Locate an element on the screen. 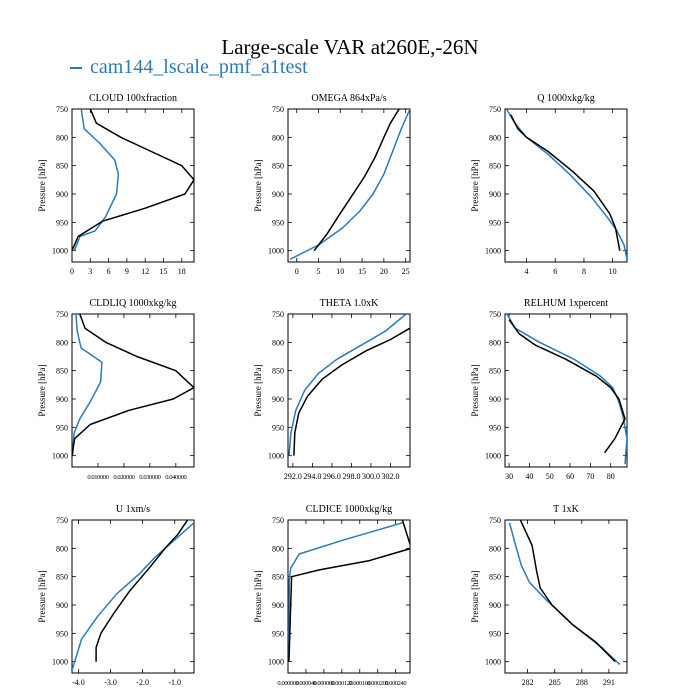 Image resolution: width=700 pixels, height=700 pixels. x-tick-label: 50 is located at coordinates (550, 476).